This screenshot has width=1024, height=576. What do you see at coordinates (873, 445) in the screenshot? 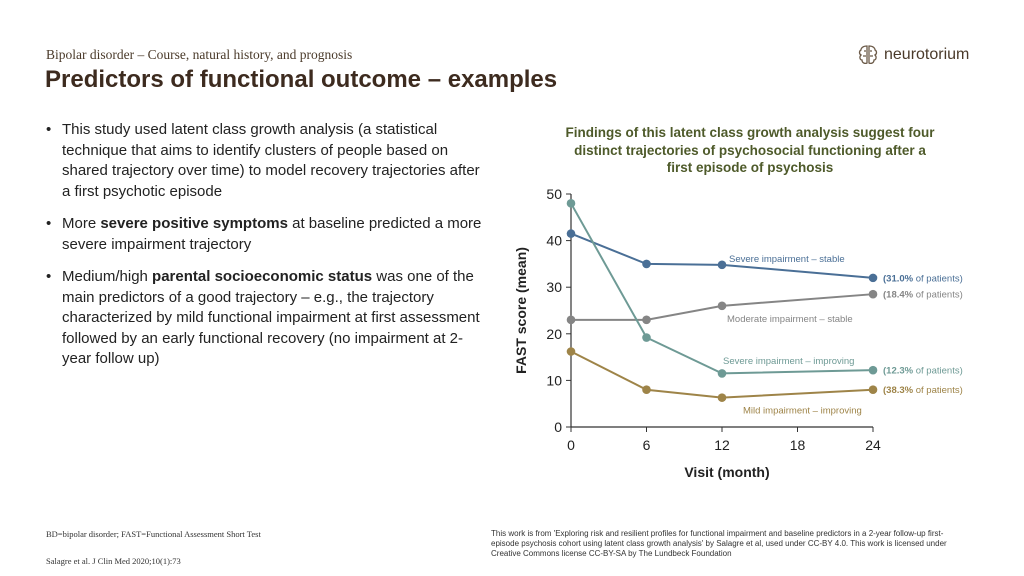
I see `x-tick-label: 24` at bounding box center [873, 445].